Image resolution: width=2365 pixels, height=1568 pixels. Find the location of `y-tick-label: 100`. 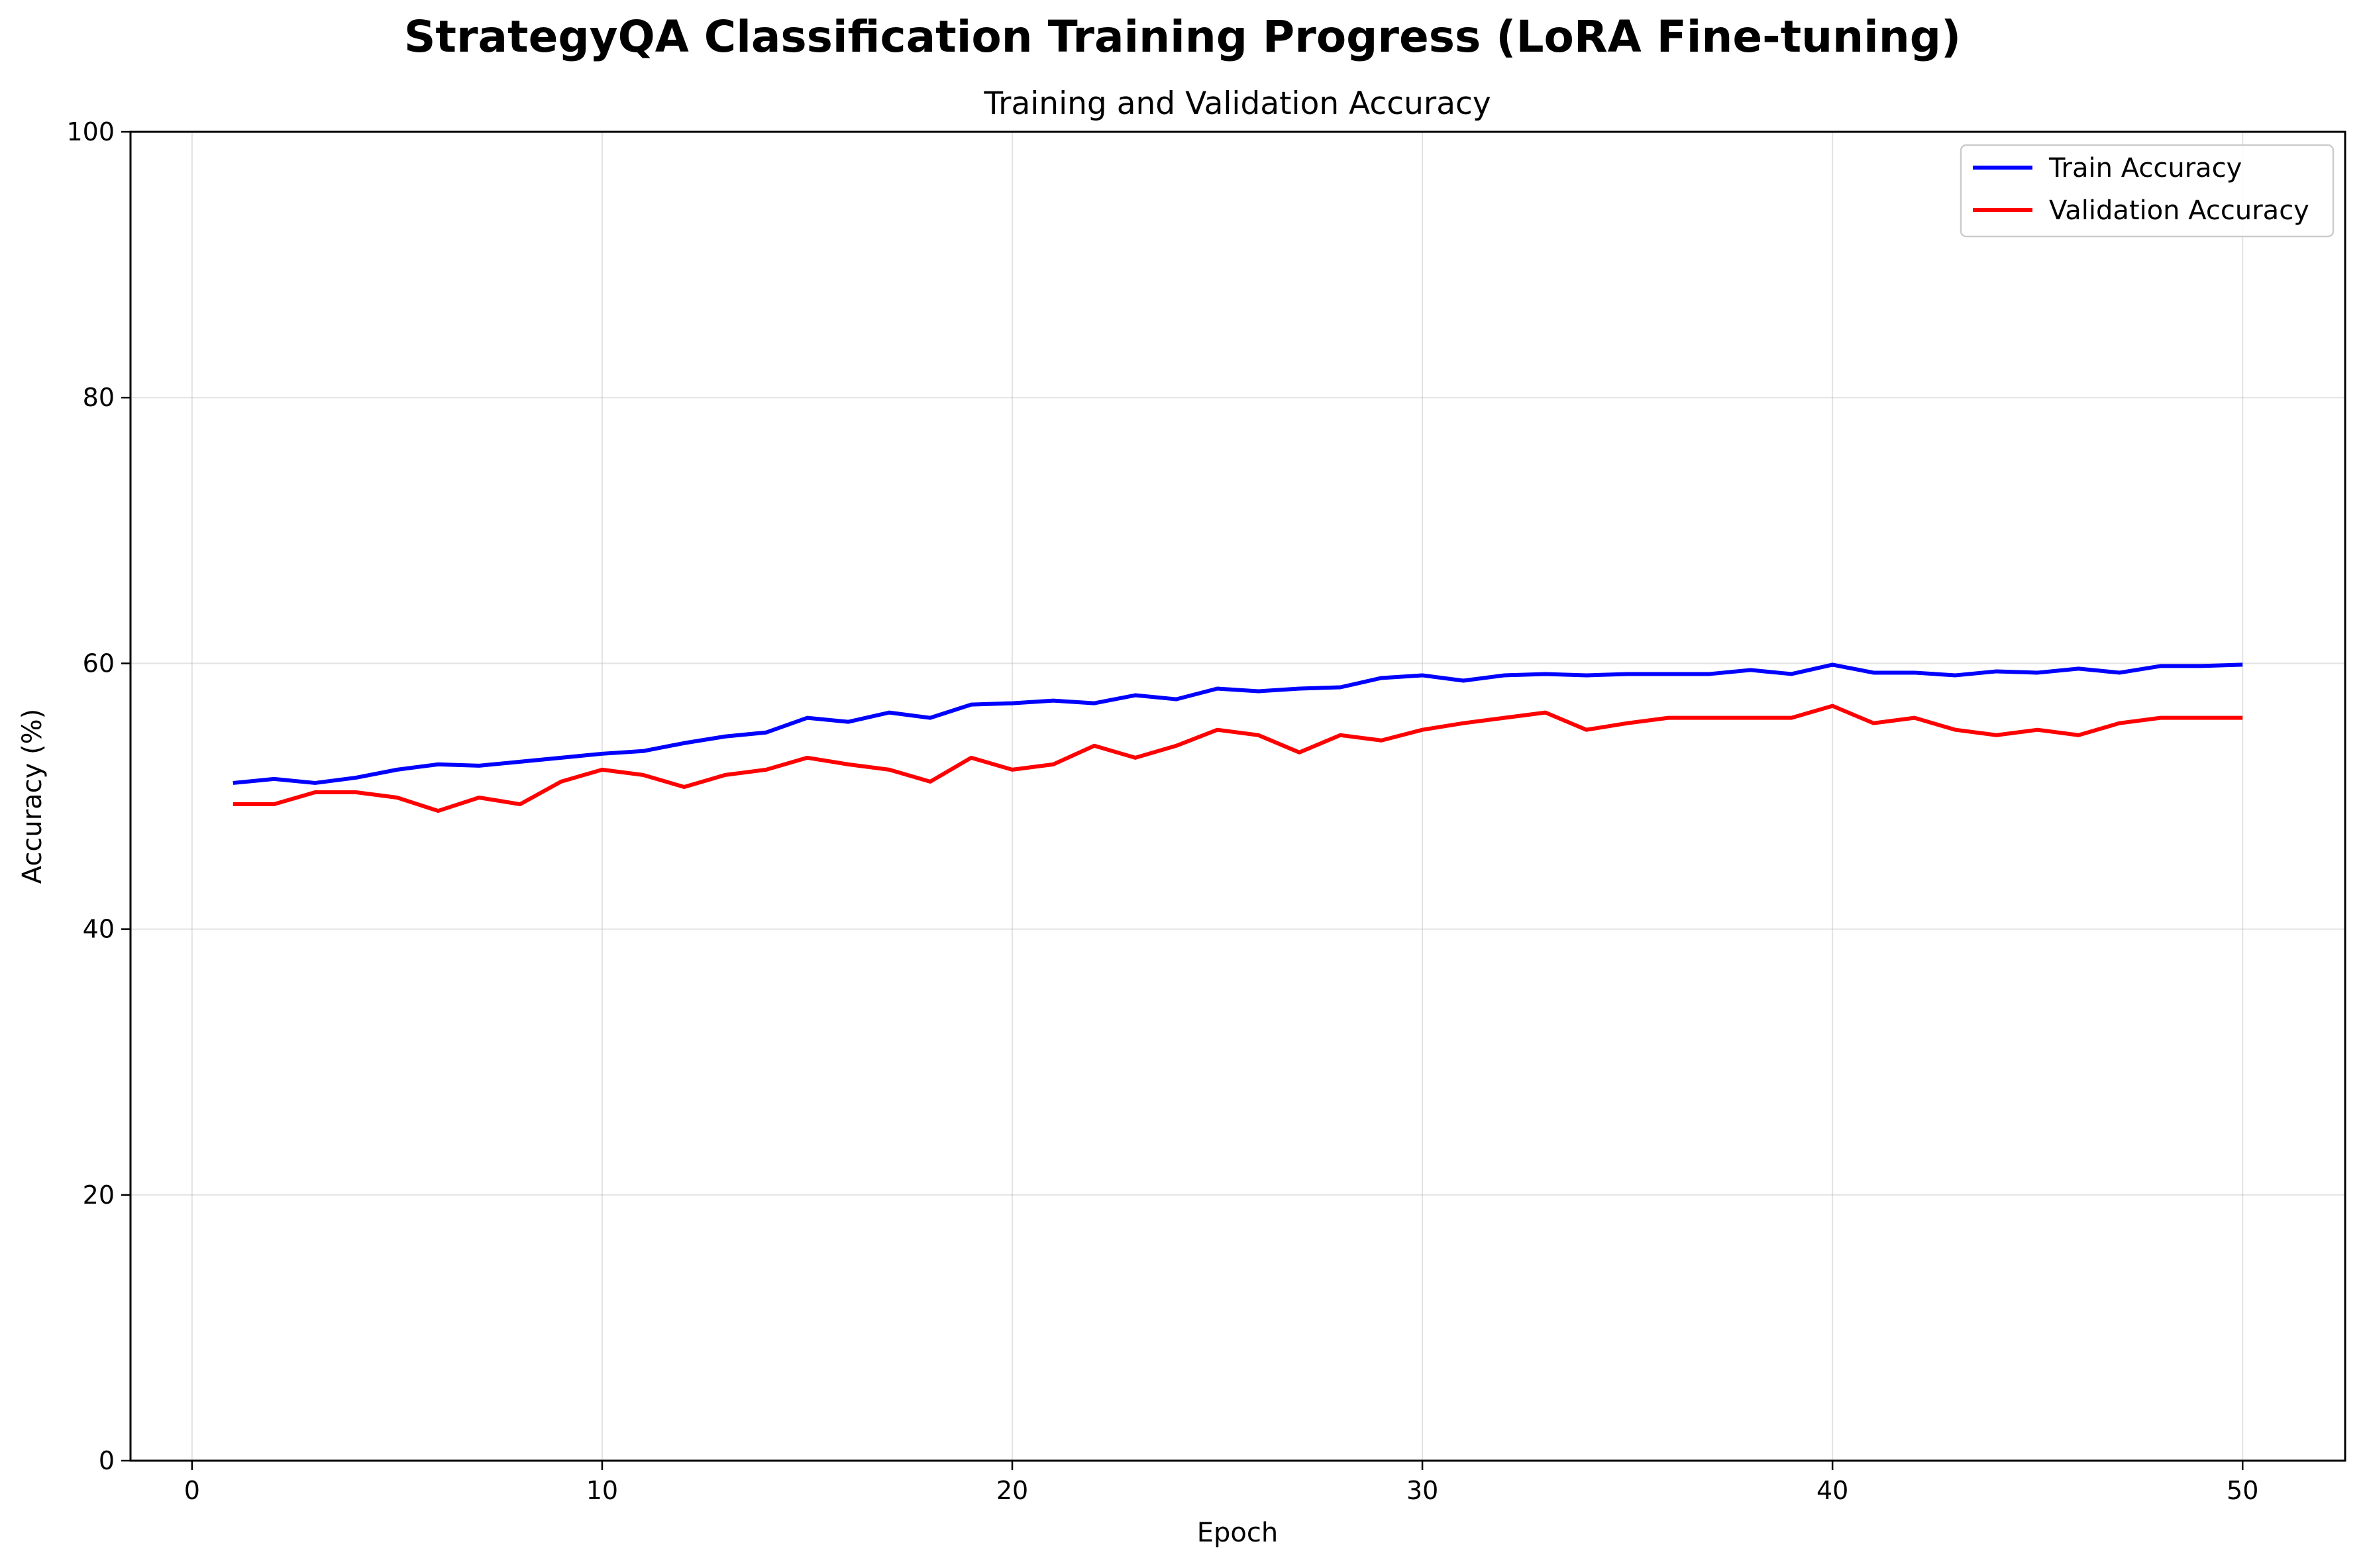

y-tick-label: 100 is located at coordinates (90, 131).